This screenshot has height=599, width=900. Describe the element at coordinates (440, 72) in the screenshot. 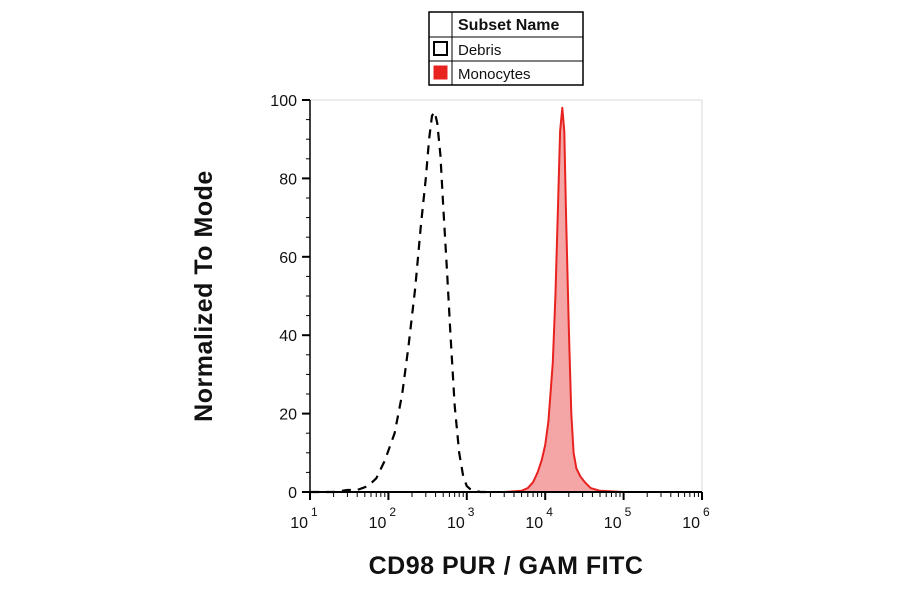

I see `legend-swatch-monocytes` at that location.